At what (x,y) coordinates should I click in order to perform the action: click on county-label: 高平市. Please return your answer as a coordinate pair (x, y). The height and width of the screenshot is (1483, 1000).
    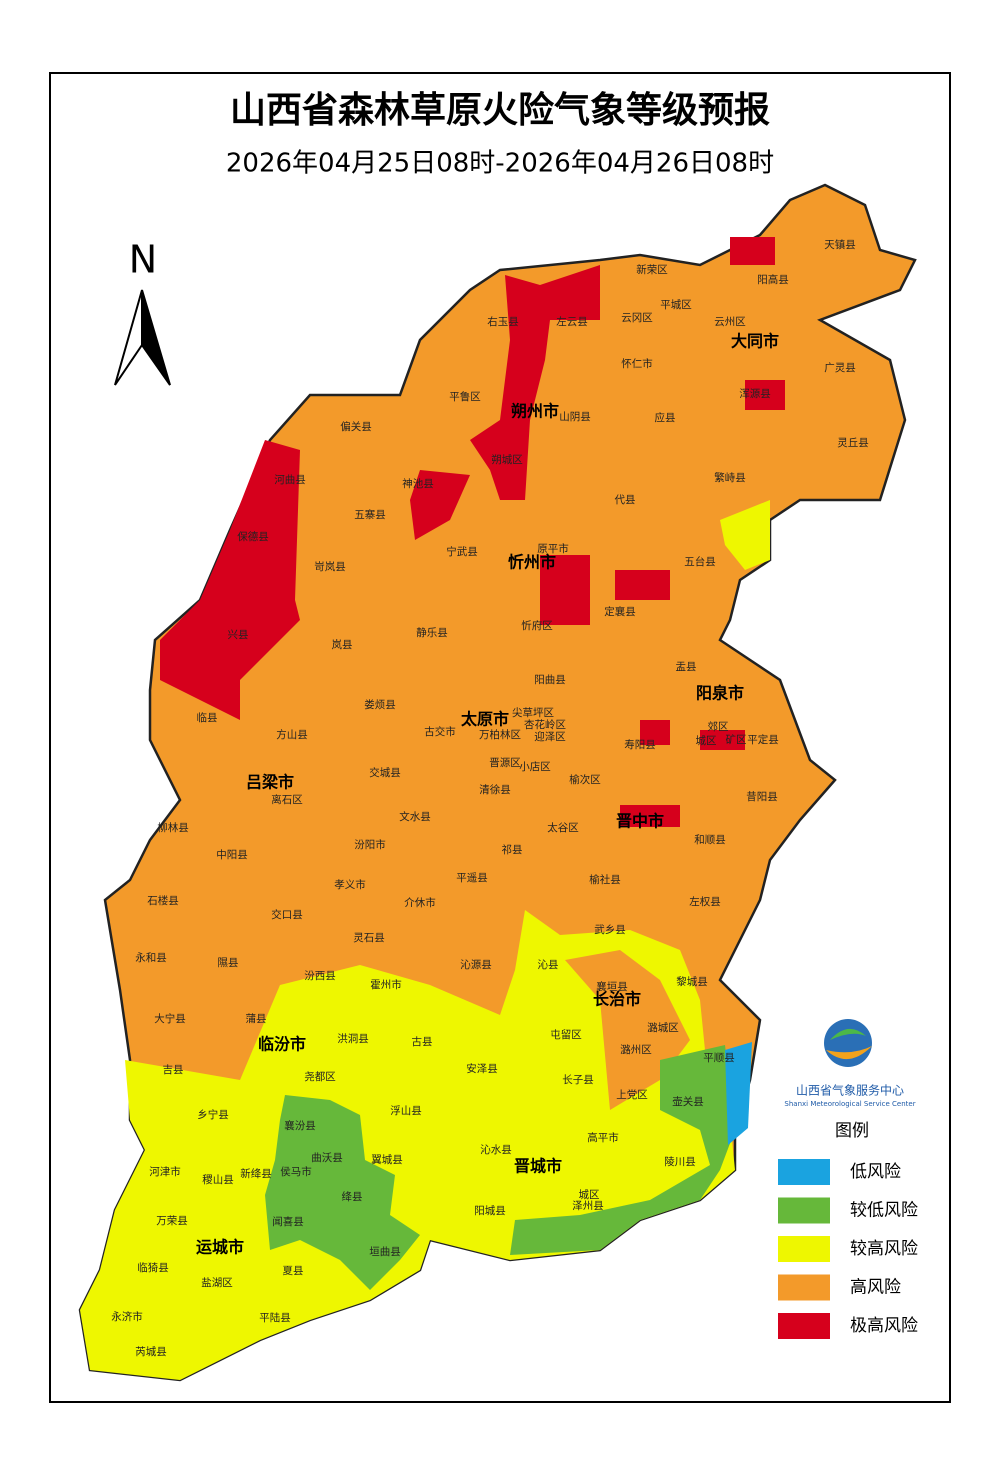
    Looking at the image, I should click on (603, 1137).